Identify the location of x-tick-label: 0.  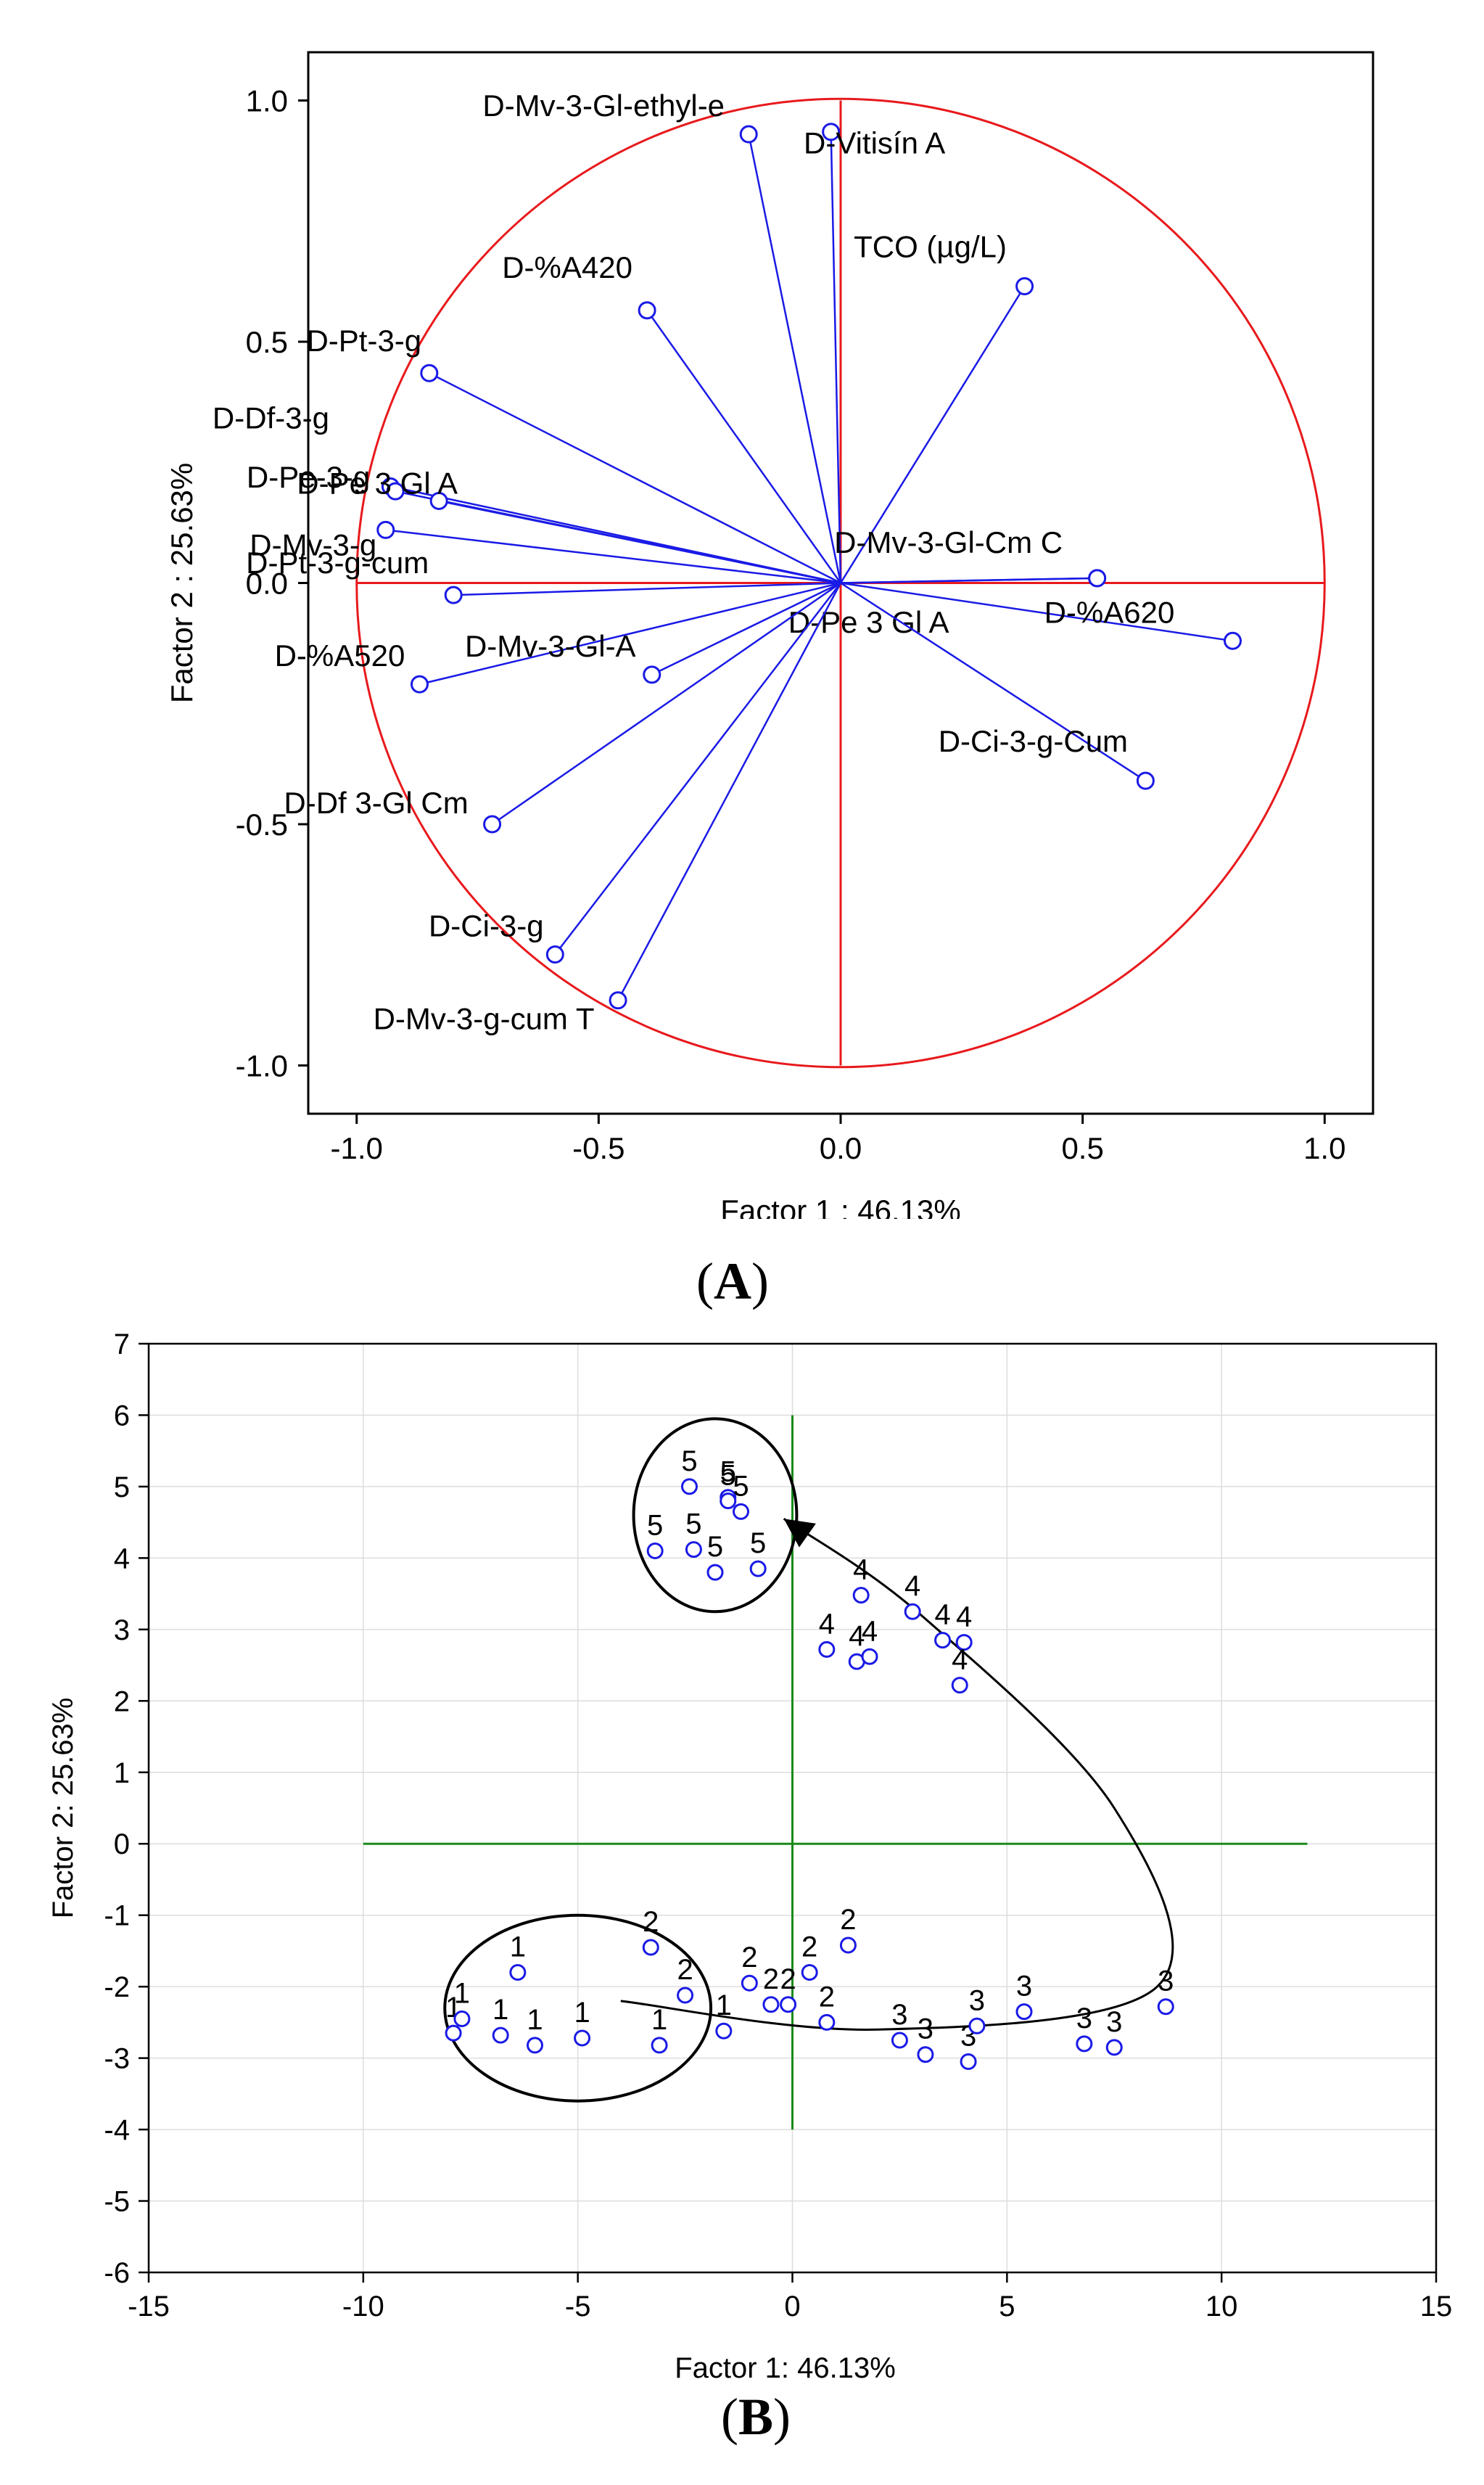
(792, 2306).